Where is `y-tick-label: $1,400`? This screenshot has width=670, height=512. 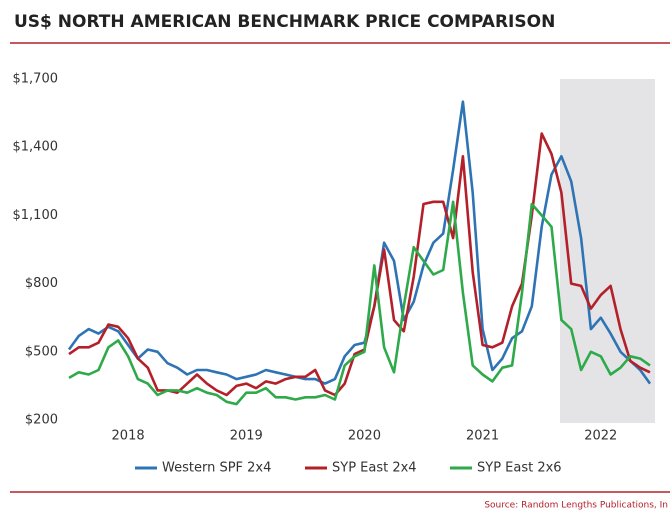
y-tick-label: $1,400 is located at coordinates (36, 147).